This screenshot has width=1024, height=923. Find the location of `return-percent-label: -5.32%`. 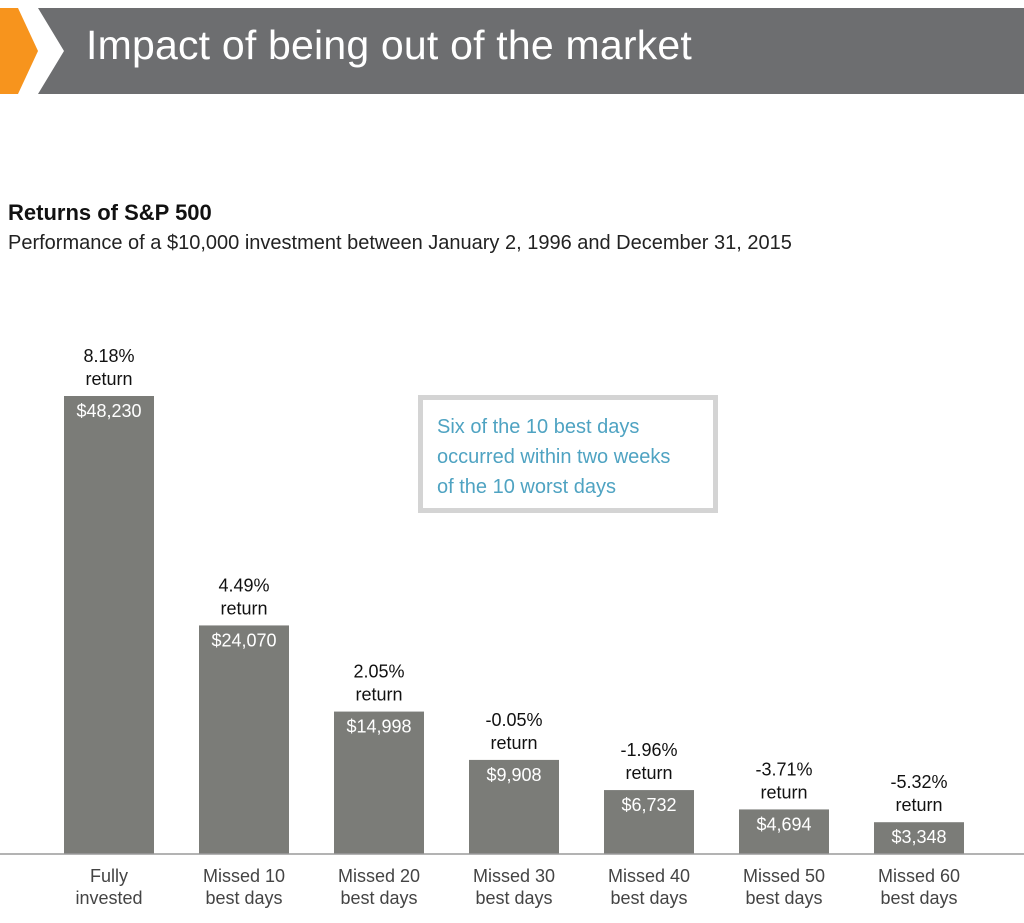

return-percent-label: -5.32% is located at coordinates (918, 782).